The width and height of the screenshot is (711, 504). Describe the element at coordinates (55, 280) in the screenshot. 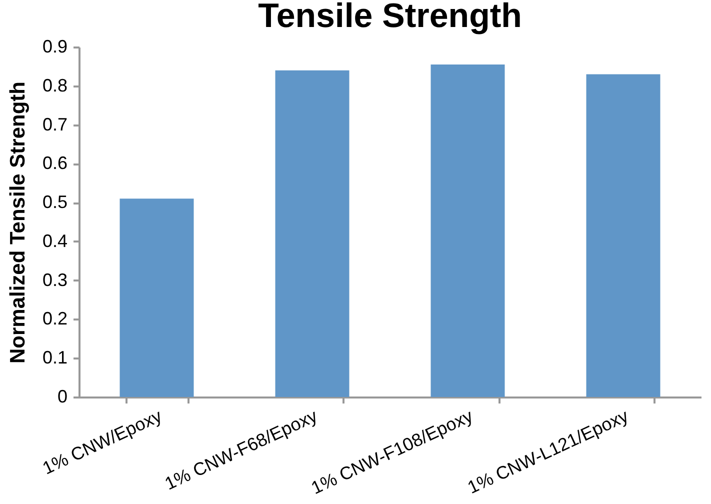

I see `y-tick-label: 0.3` at that location.